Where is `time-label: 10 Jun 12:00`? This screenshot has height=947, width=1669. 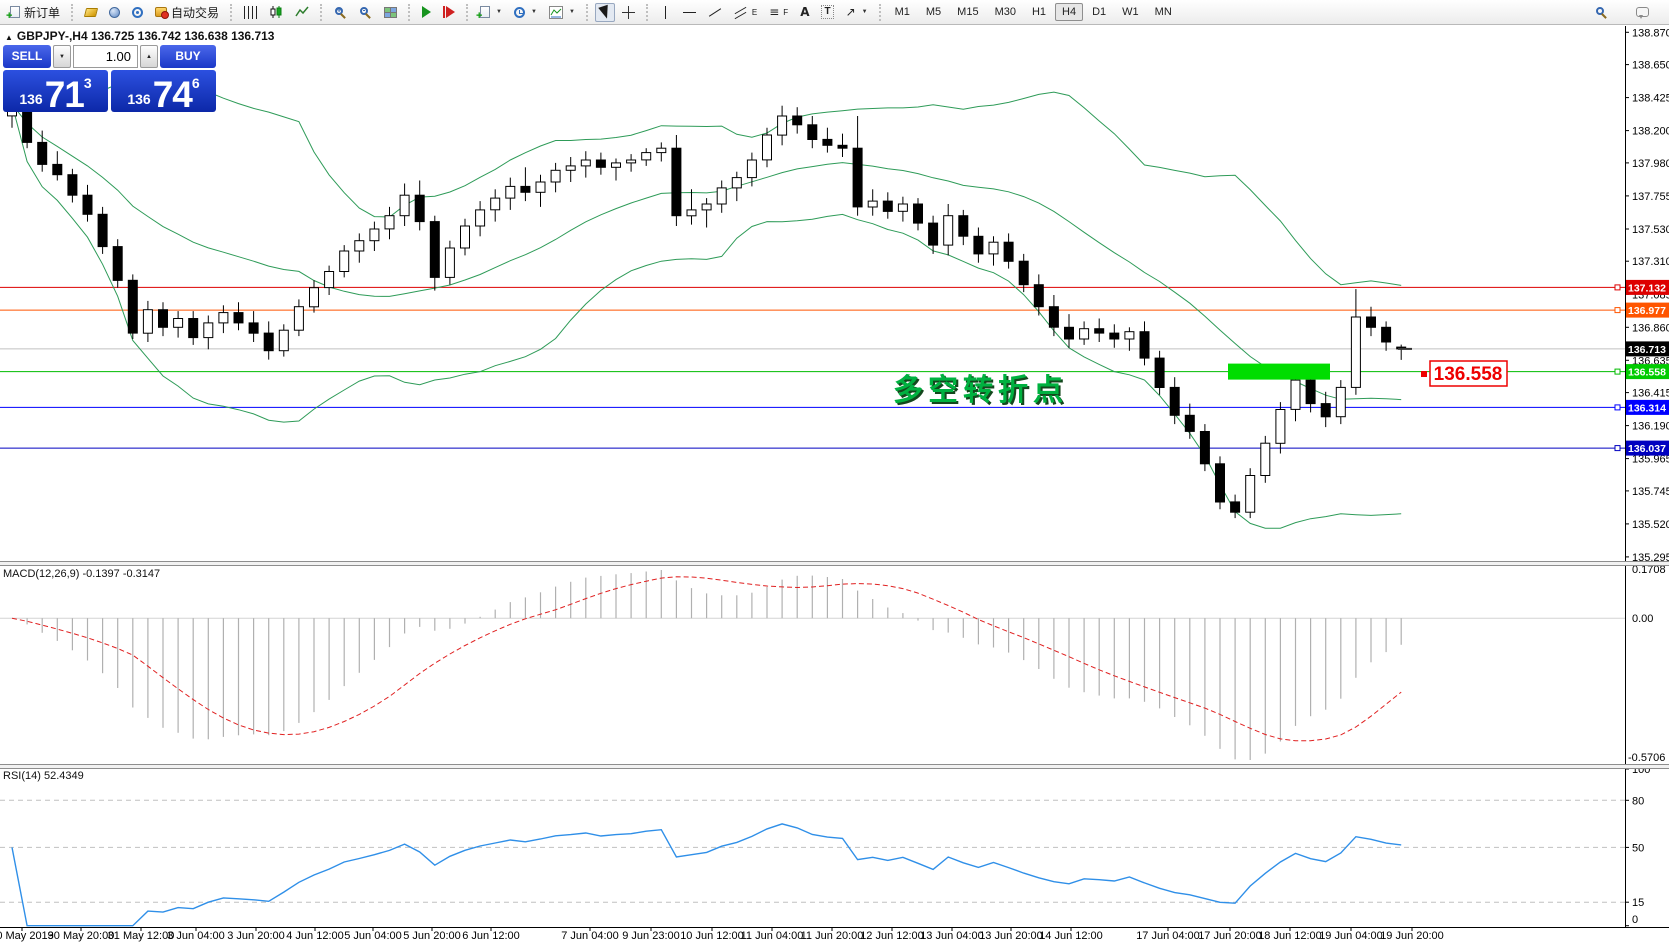
time-label: 10 Jun 12:00 is located at coordinates (712, 936).